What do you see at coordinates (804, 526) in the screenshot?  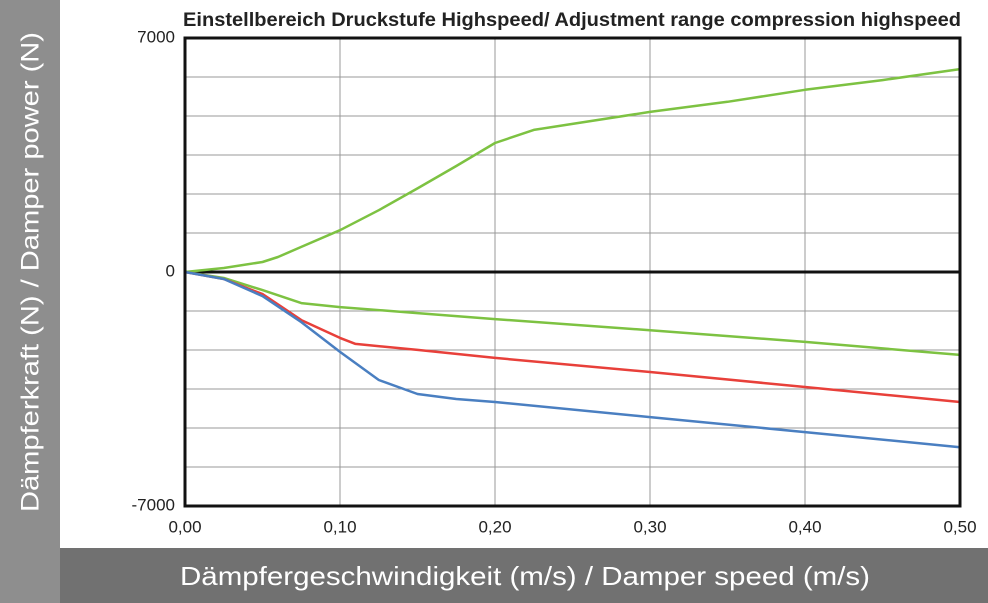 I see `x-tick-label: 0,40` at bounding box center [804, 526].